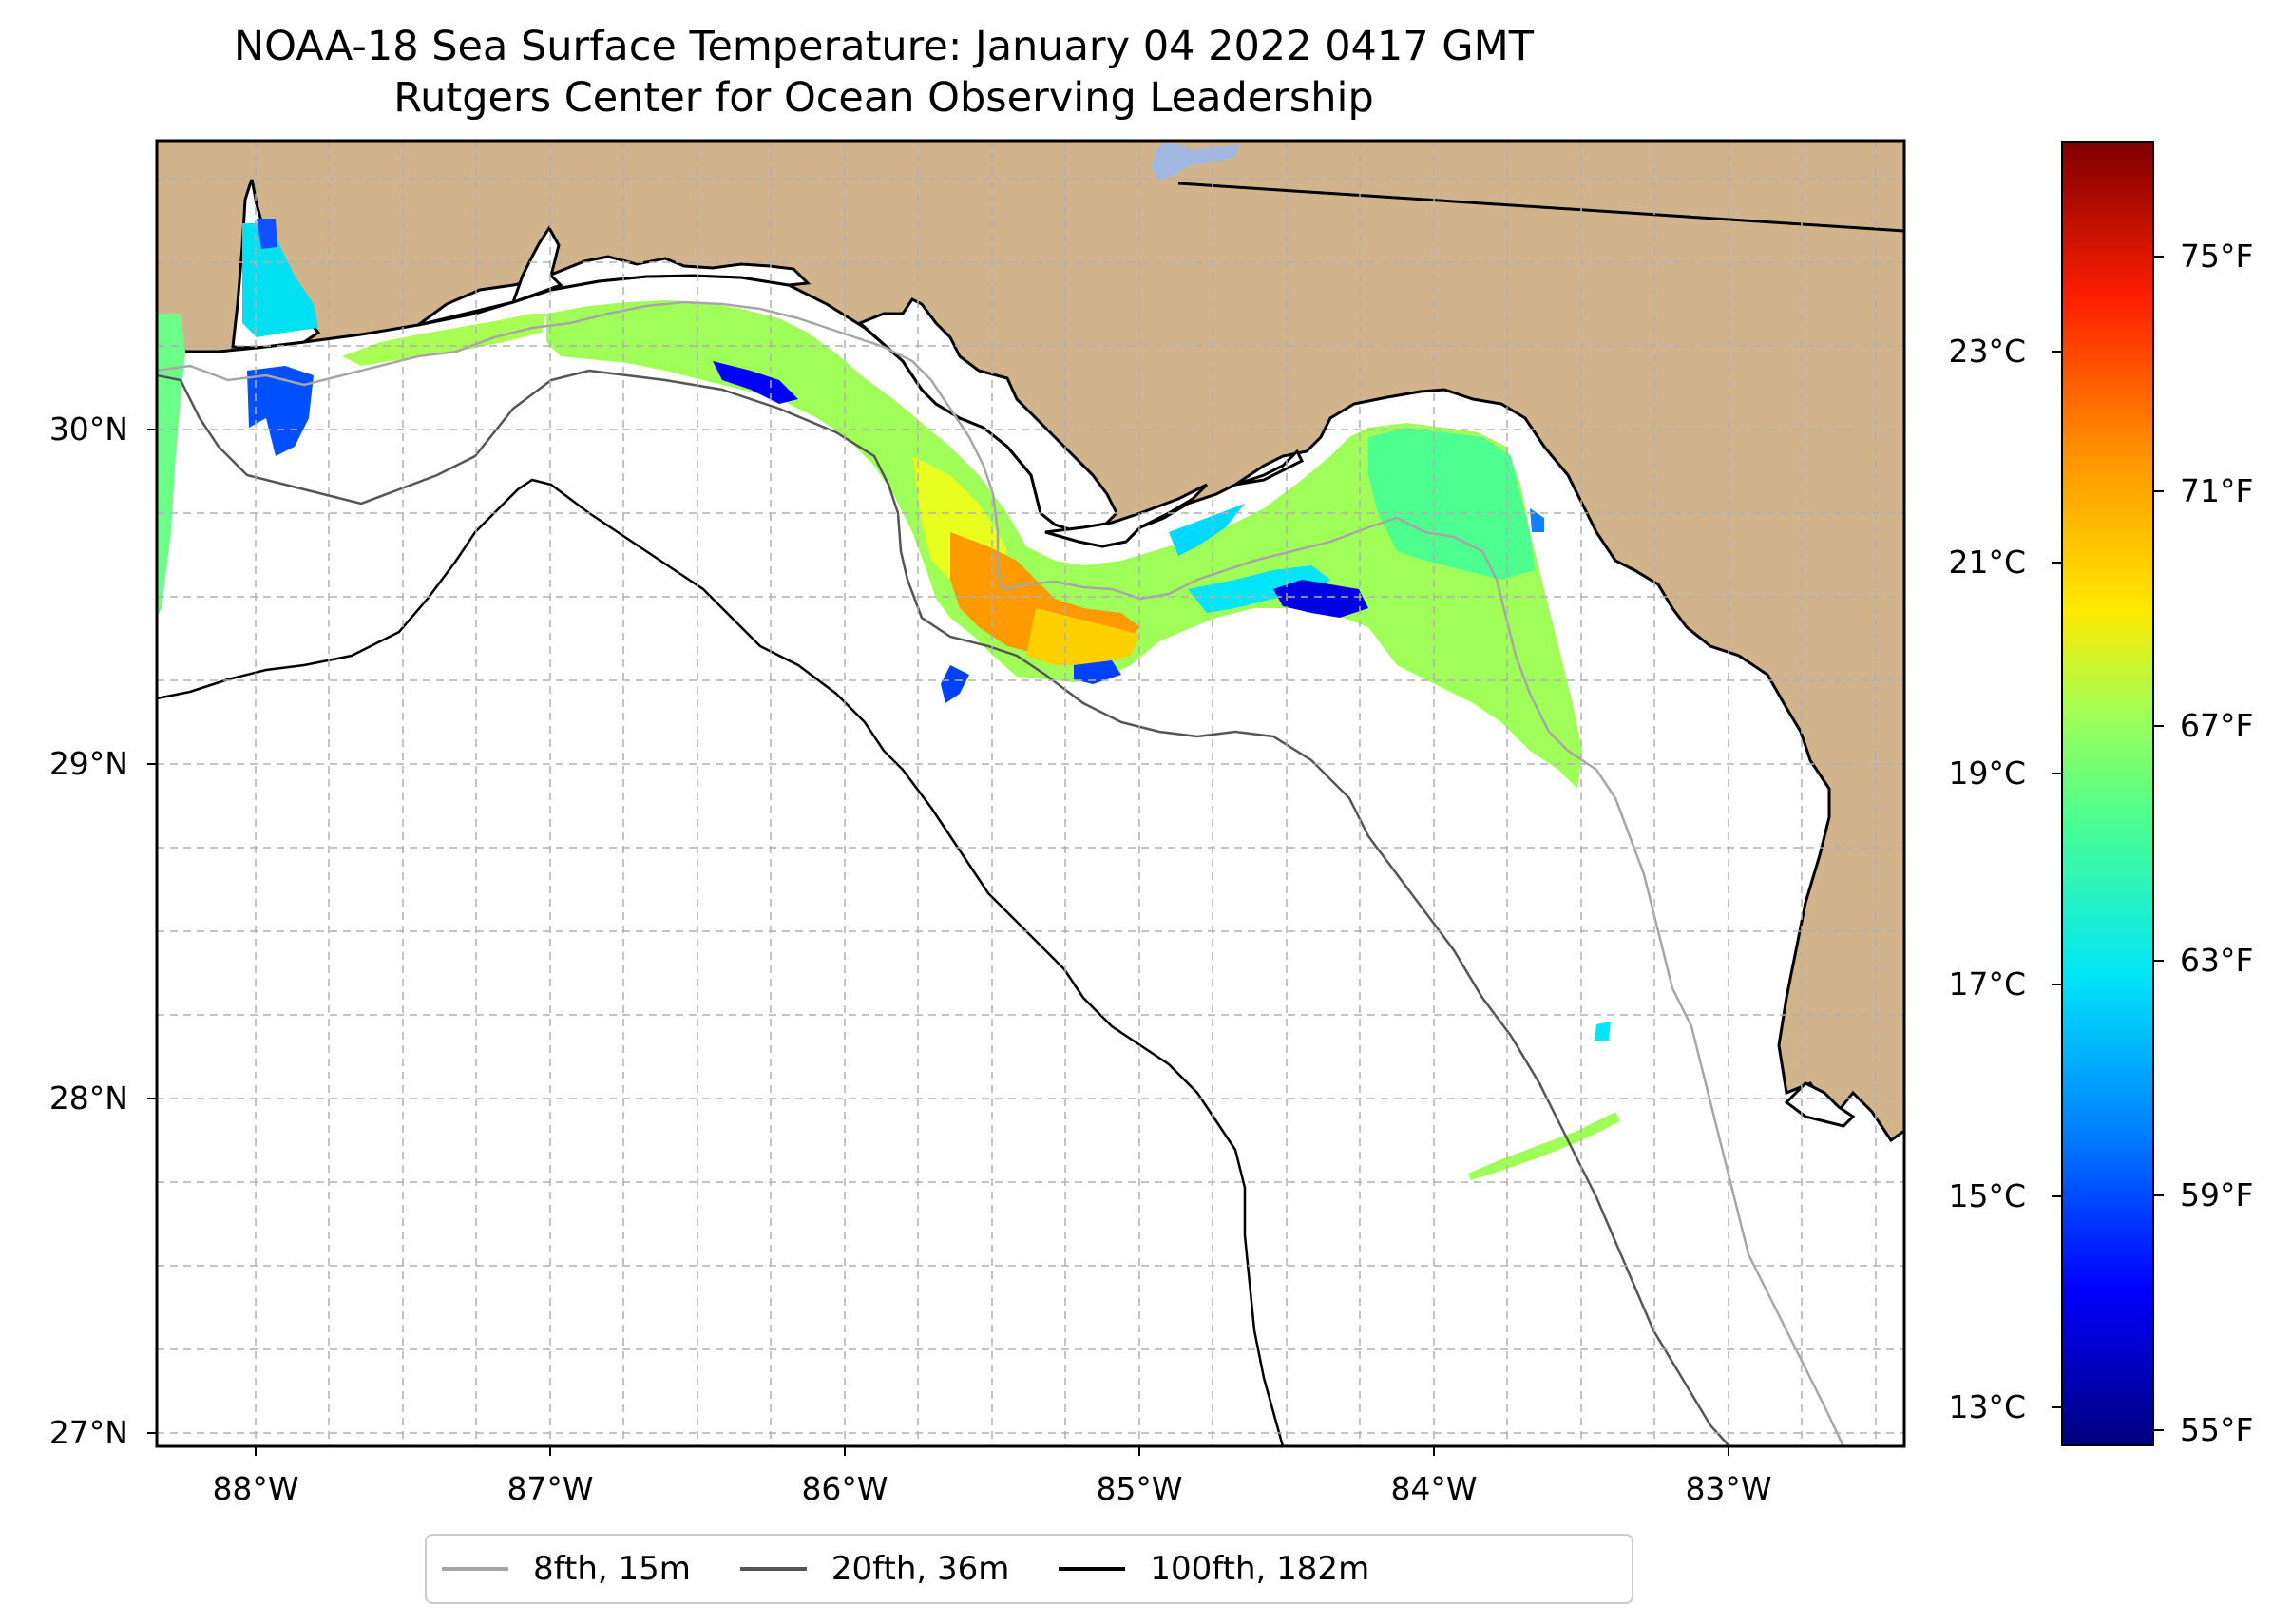  Describe the element at coordinates (88, 1098) in the screenshot. I see `lat-label-28n: 28°N` at that location.